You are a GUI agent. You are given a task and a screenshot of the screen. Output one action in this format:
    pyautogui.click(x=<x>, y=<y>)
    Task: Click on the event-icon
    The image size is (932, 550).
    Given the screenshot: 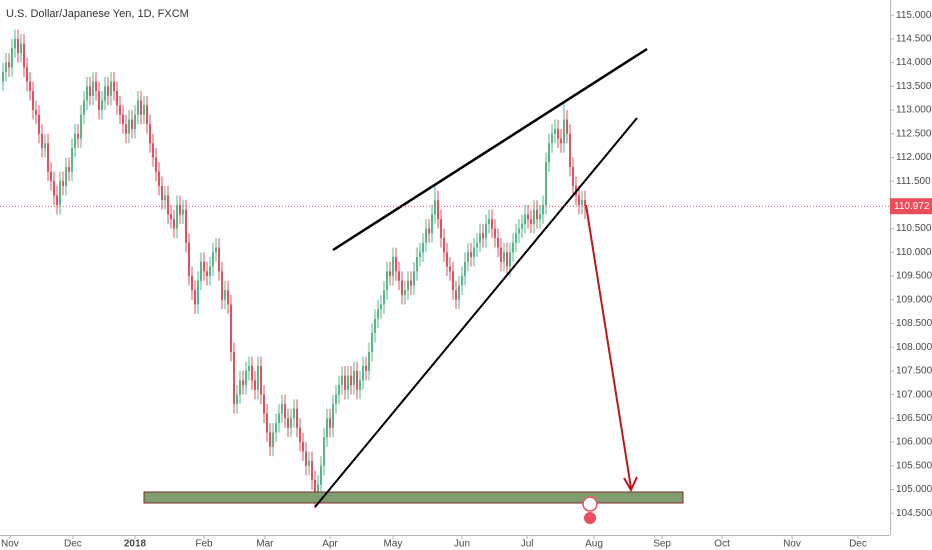 What is the action you would take?
    pyautogui.click(x=590, y=504)
    